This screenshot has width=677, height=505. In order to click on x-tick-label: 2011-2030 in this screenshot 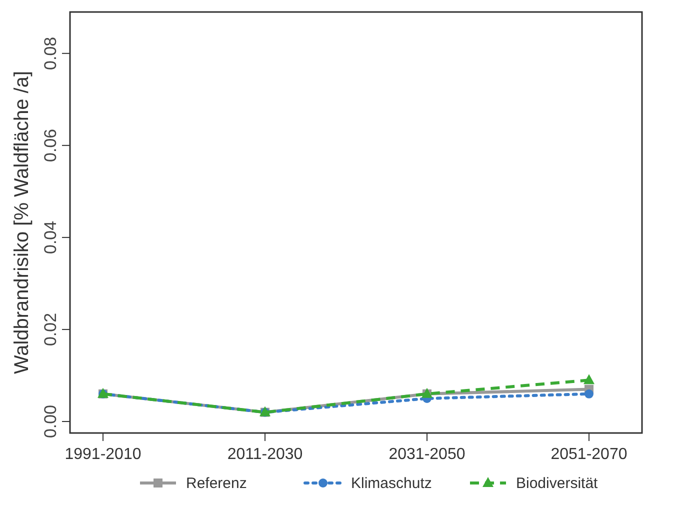, I will do `click(265, 454)`.